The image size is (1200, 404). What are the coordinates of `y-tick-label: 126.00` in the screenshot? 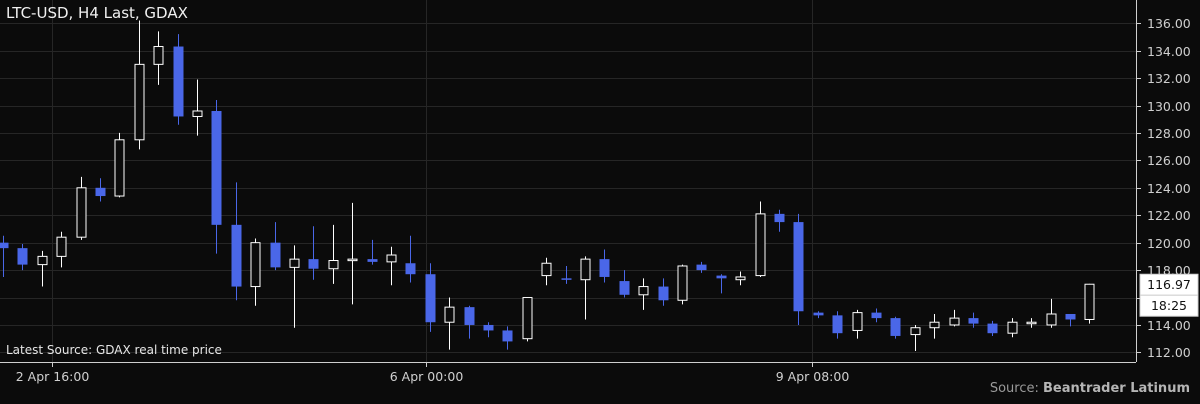 It's located at (1169, 160).